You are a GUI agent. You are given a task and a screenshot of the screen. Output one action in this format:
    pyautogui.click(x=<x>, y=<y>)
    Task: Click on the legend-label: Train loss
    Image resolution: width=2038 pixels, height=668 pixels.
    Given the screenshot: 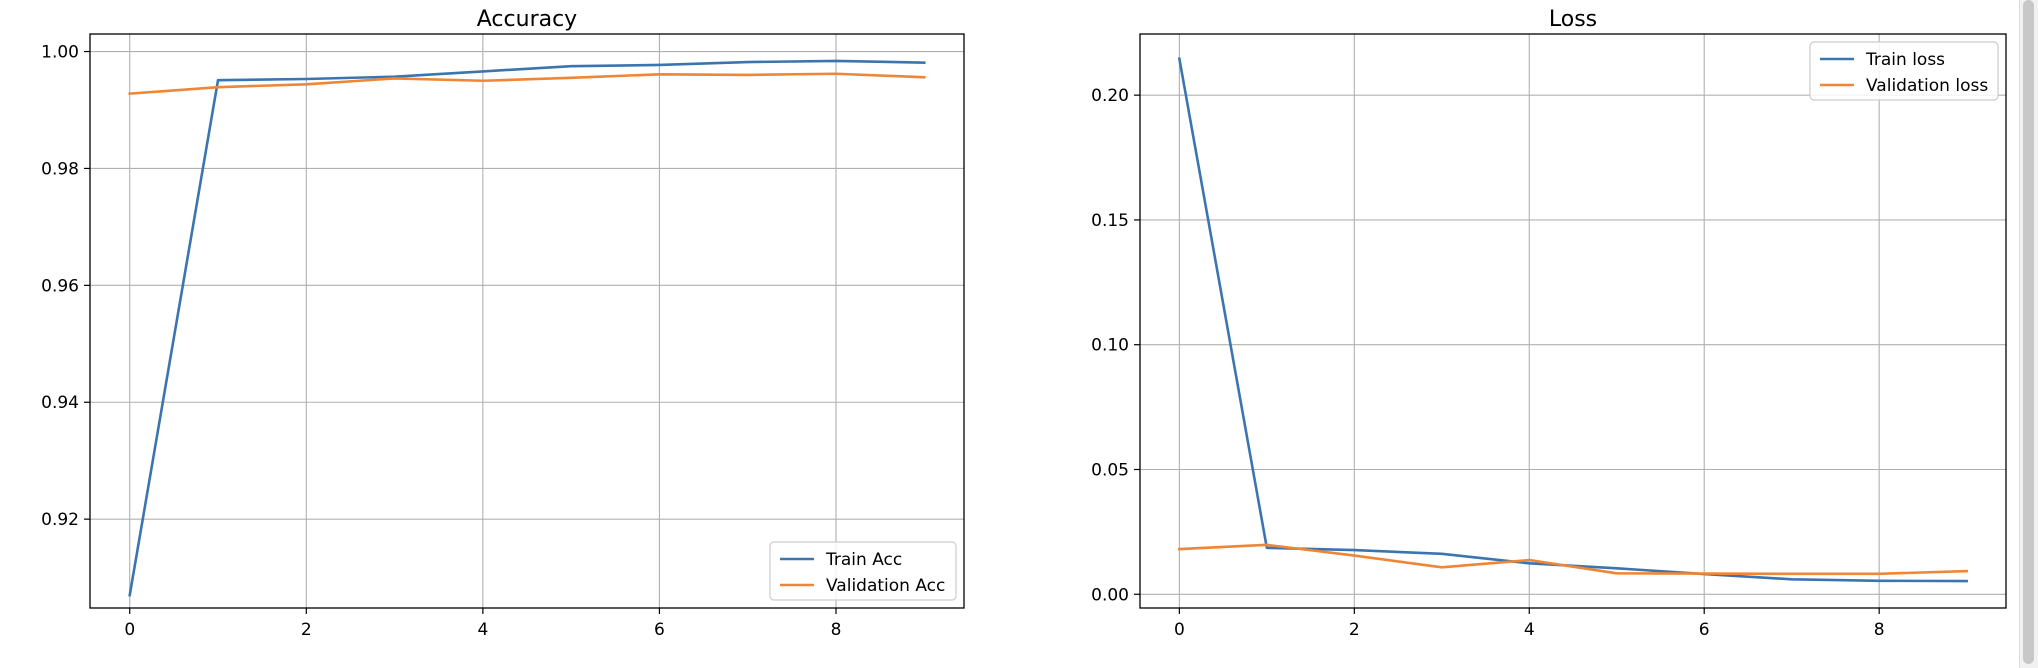 What is the action you would take?
    pyautogui.click(x=1905, y=60)
    